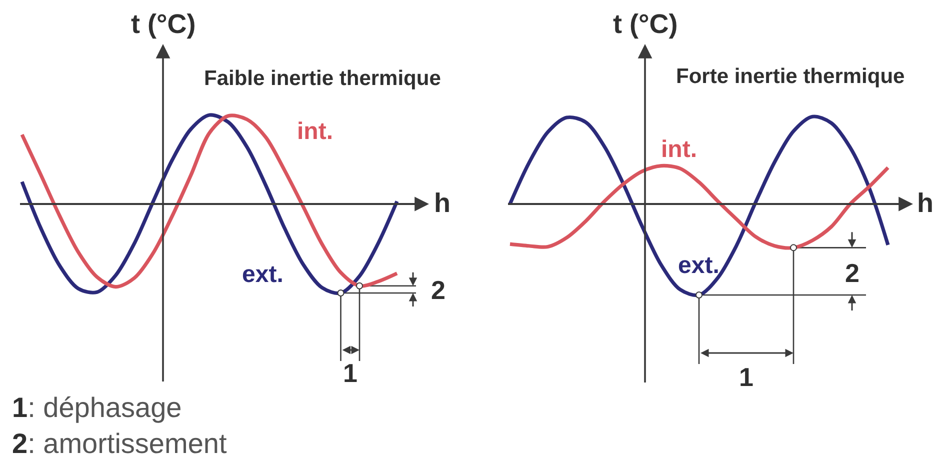 The image size is (934, 463). I want to click on chart-title: Forte inertie thermique, so click(790, 76).